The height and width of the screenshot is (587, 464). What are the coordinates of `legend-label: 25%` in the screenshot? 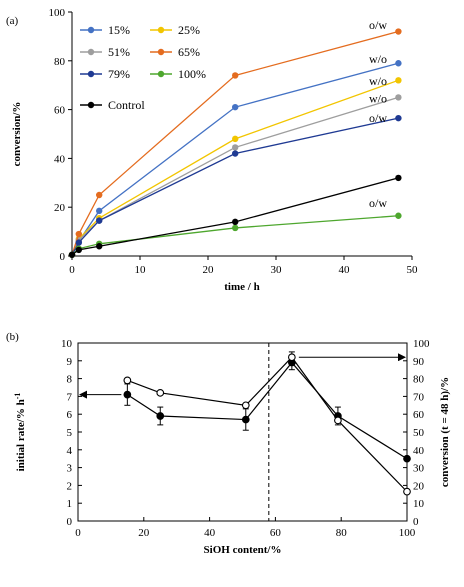 It's located at (189, 30).